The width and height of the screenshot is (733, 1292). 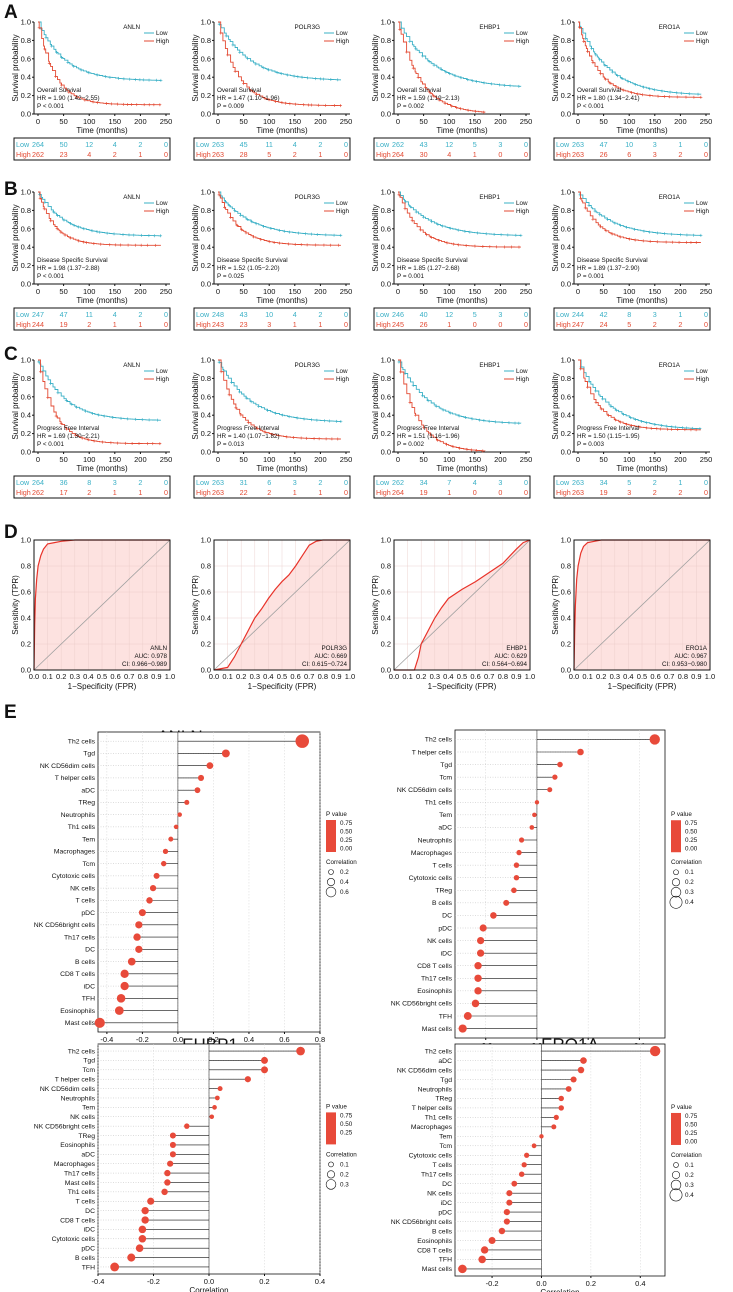 What do you see at coordinates (195, 67) in the screenshot?
I see `y-axis-title: Survival probability` at bounding box center [195, 67].